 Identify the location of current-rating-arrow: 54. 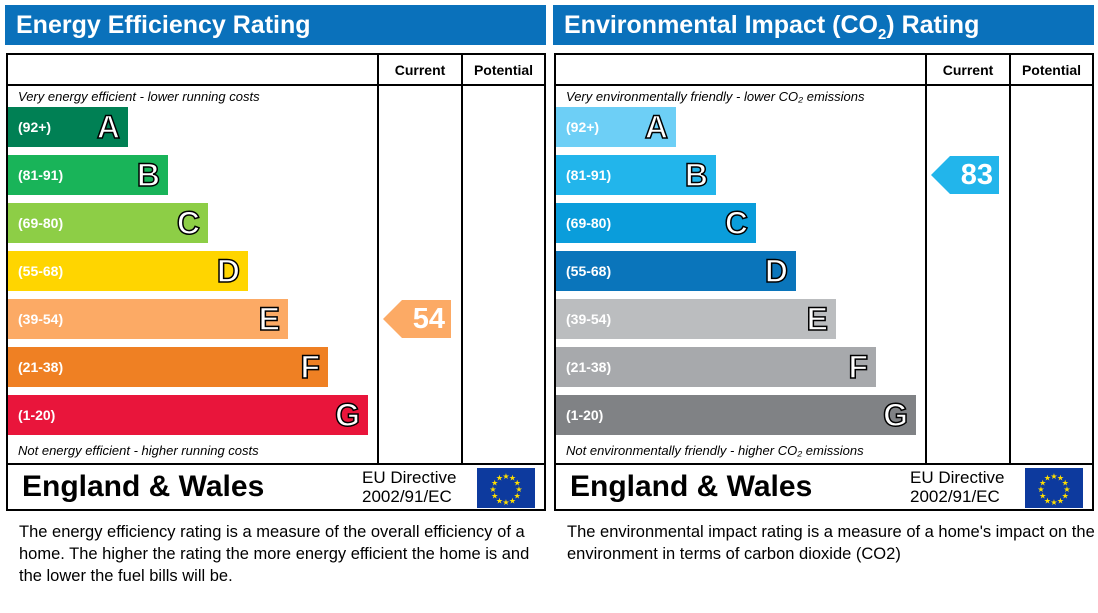
(417, 319).